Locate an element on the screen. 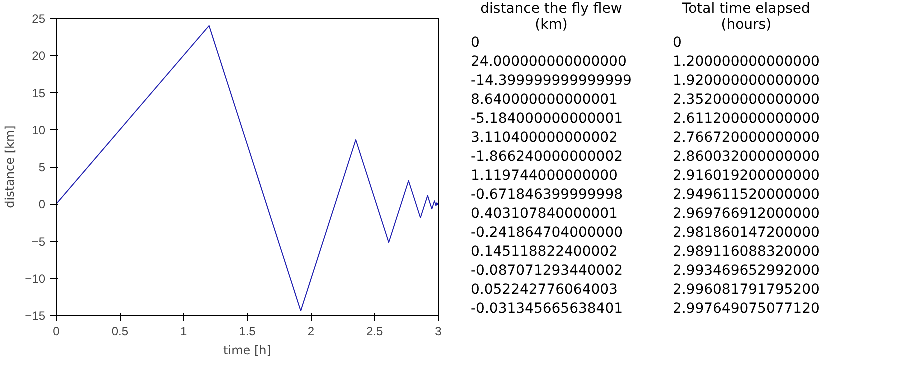 The width and height of the screenshot is (900, 368). text: -0.241864704000000 is located at coordinates (547, 233).